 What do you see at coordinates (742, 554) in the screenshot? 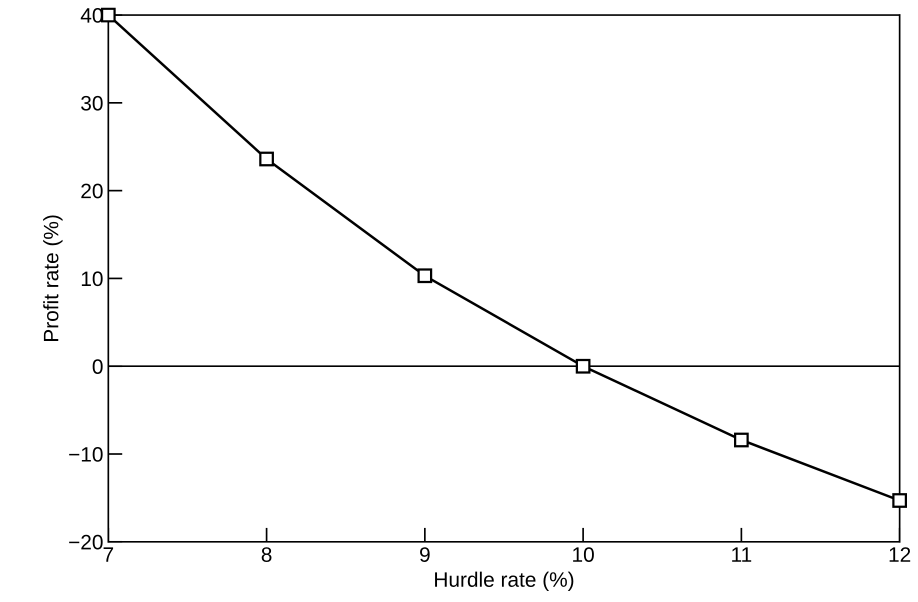
I see `x-tick-label: 11` at bounding box center [742, 554].